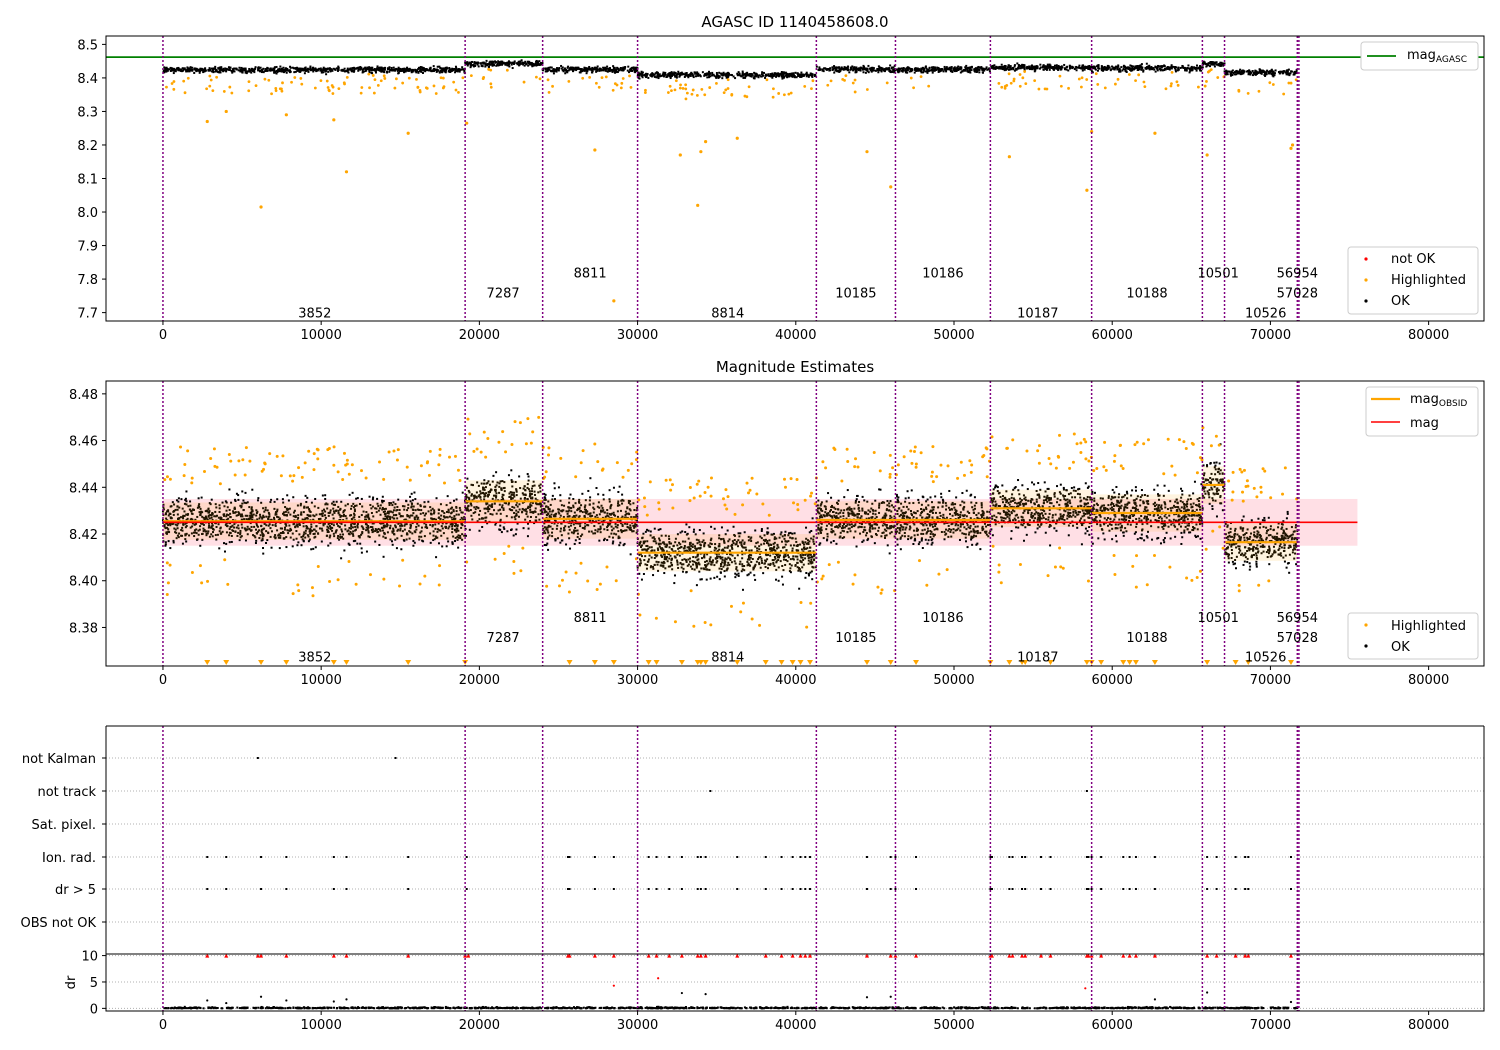  Describe the element at coordinates (87, 180) in the screenshot. I see `y-tick-label: 8.1` at that location.